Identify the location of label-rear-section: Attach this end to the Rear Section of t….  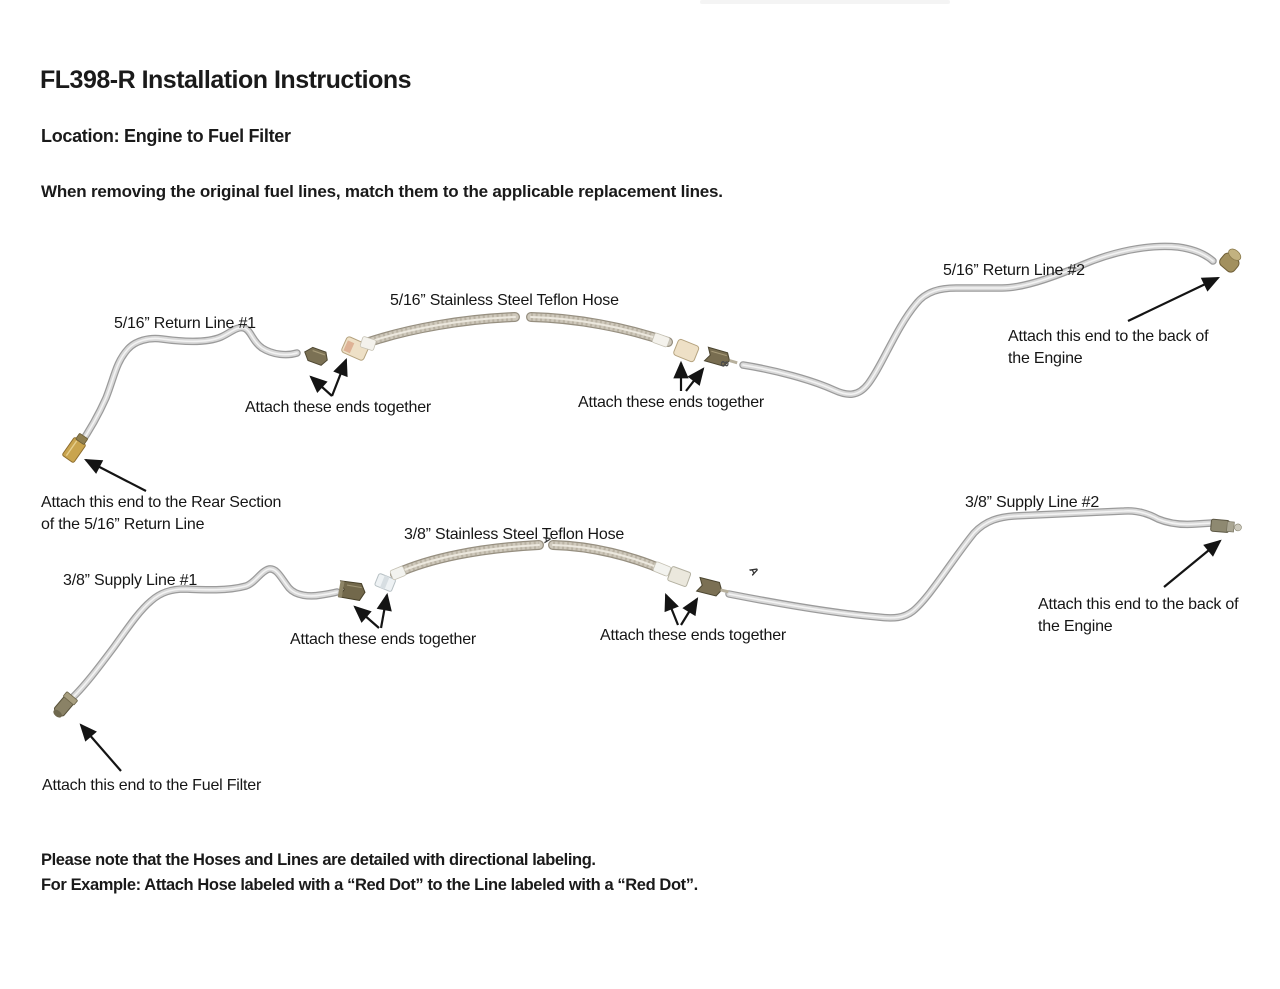
(181, 514).